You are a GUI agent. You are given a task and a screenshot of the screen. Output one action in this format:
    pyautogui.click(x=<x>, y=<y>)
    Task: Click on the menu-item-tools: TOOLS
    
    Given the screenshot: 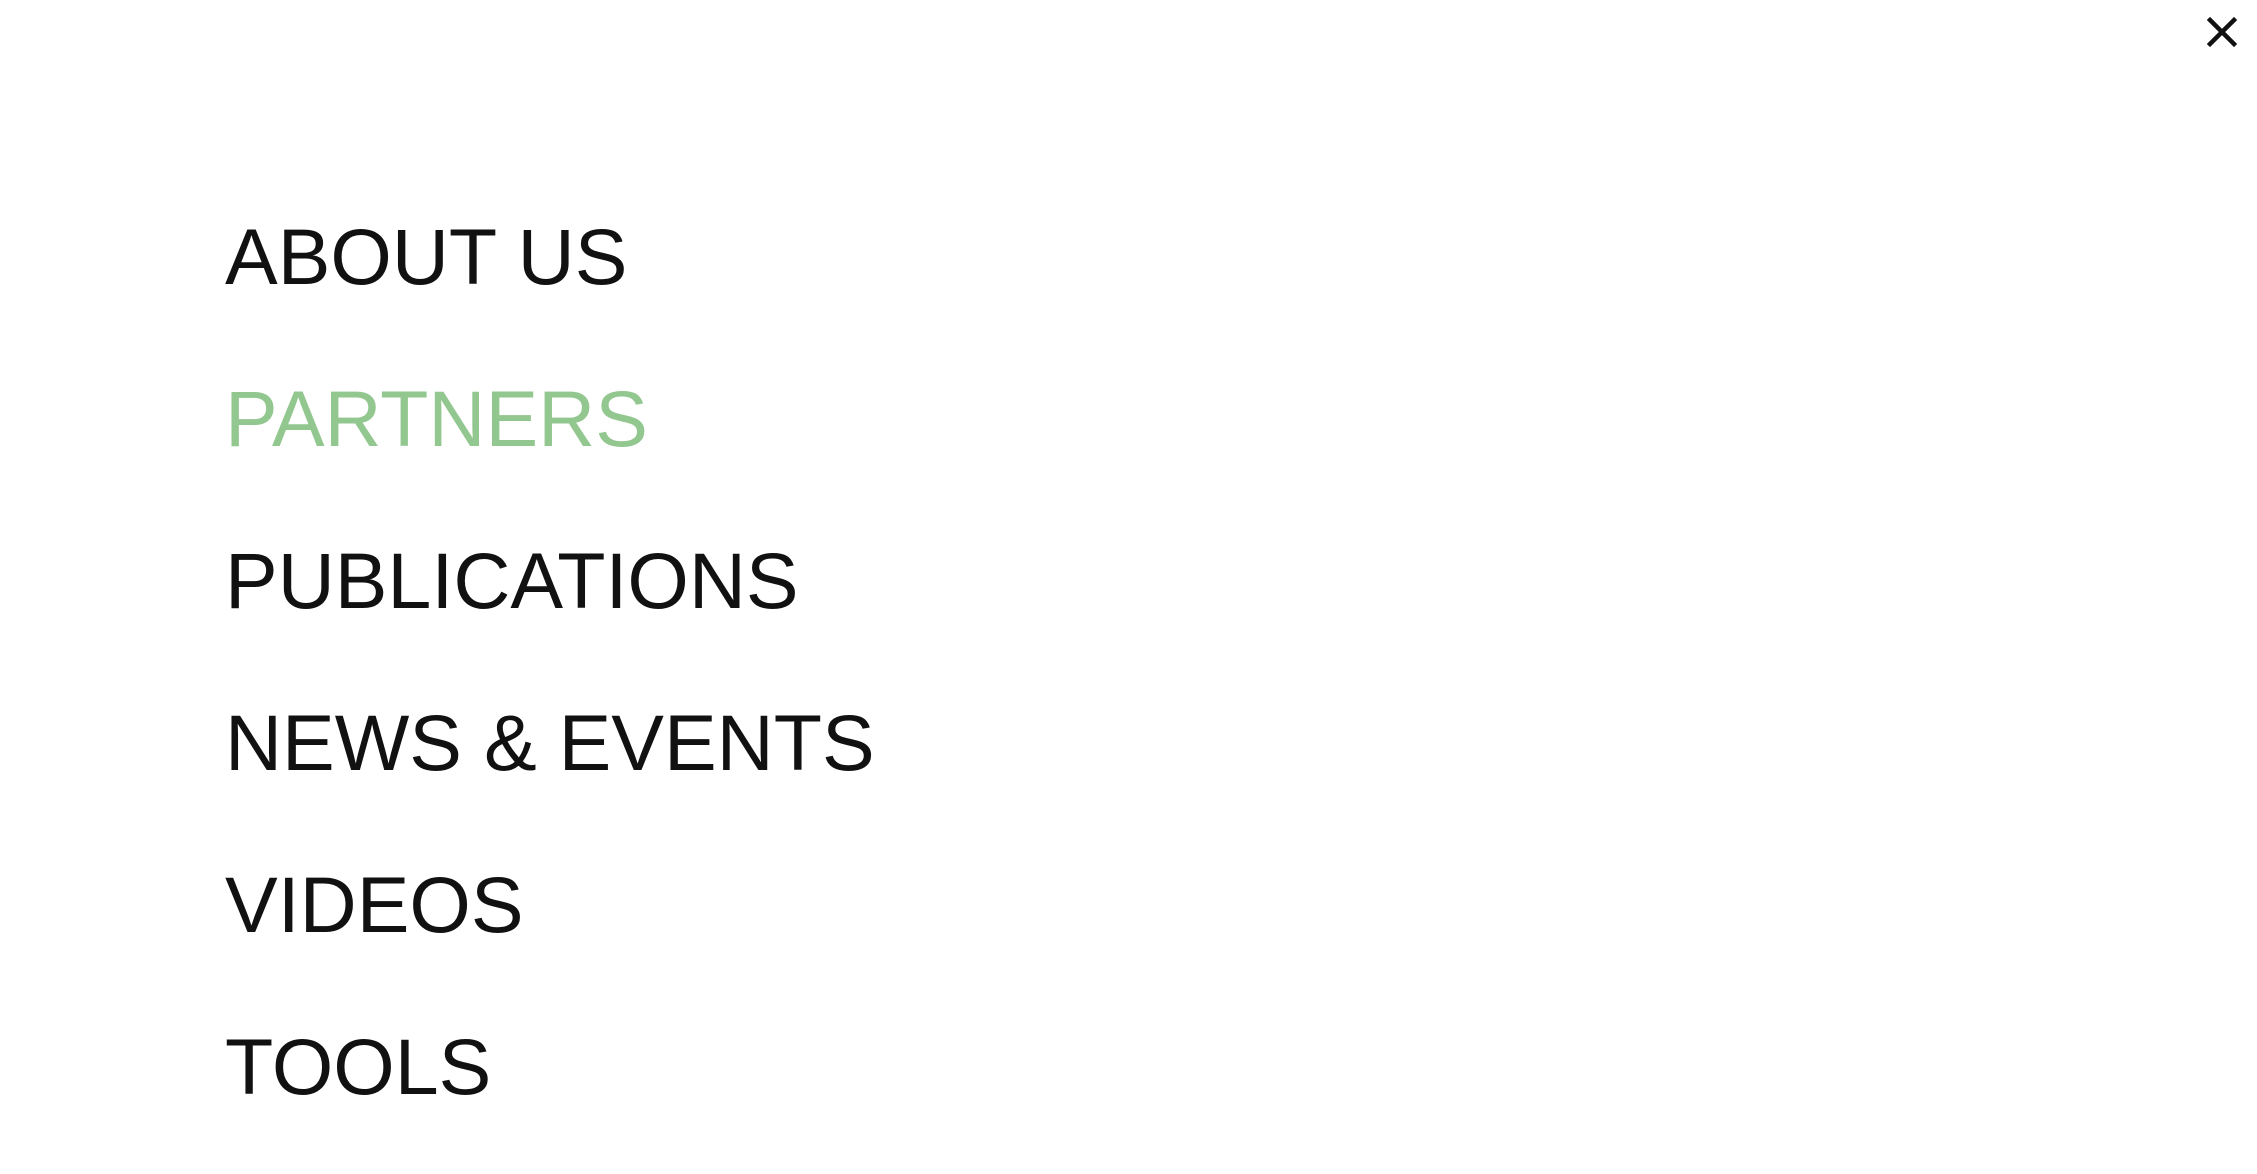 What is the action you would take?
    pyautogui.click(x=550, y=1093)
    